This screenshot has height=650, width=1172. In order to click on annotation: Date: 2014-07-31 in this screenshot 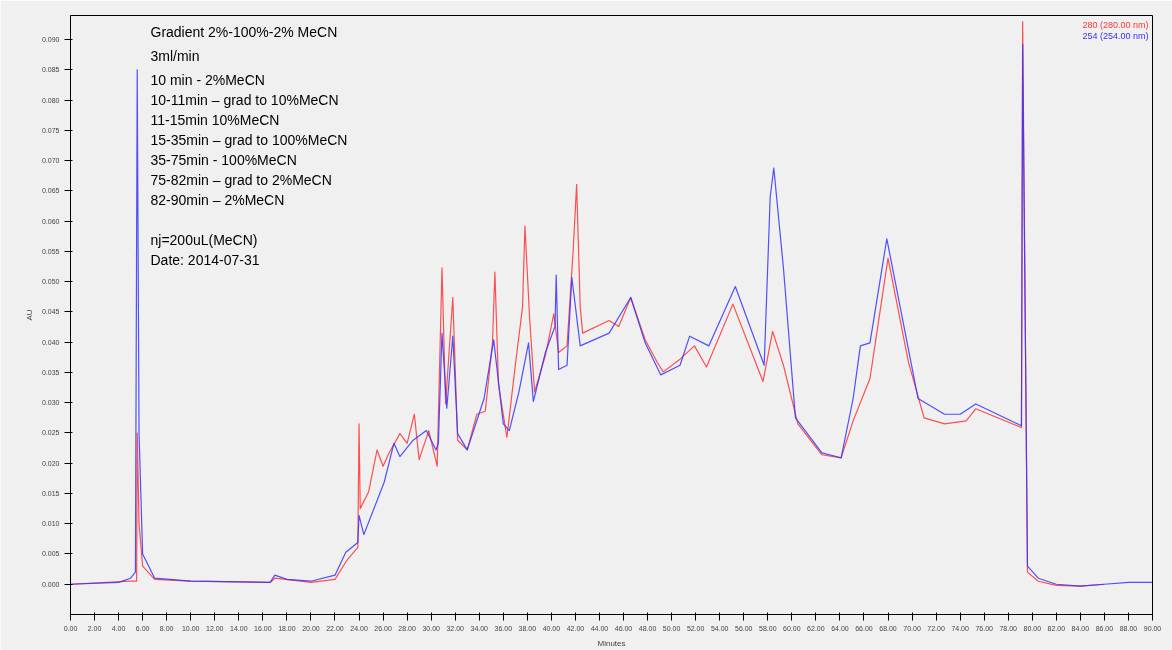, I will do `click(205, 259)`.